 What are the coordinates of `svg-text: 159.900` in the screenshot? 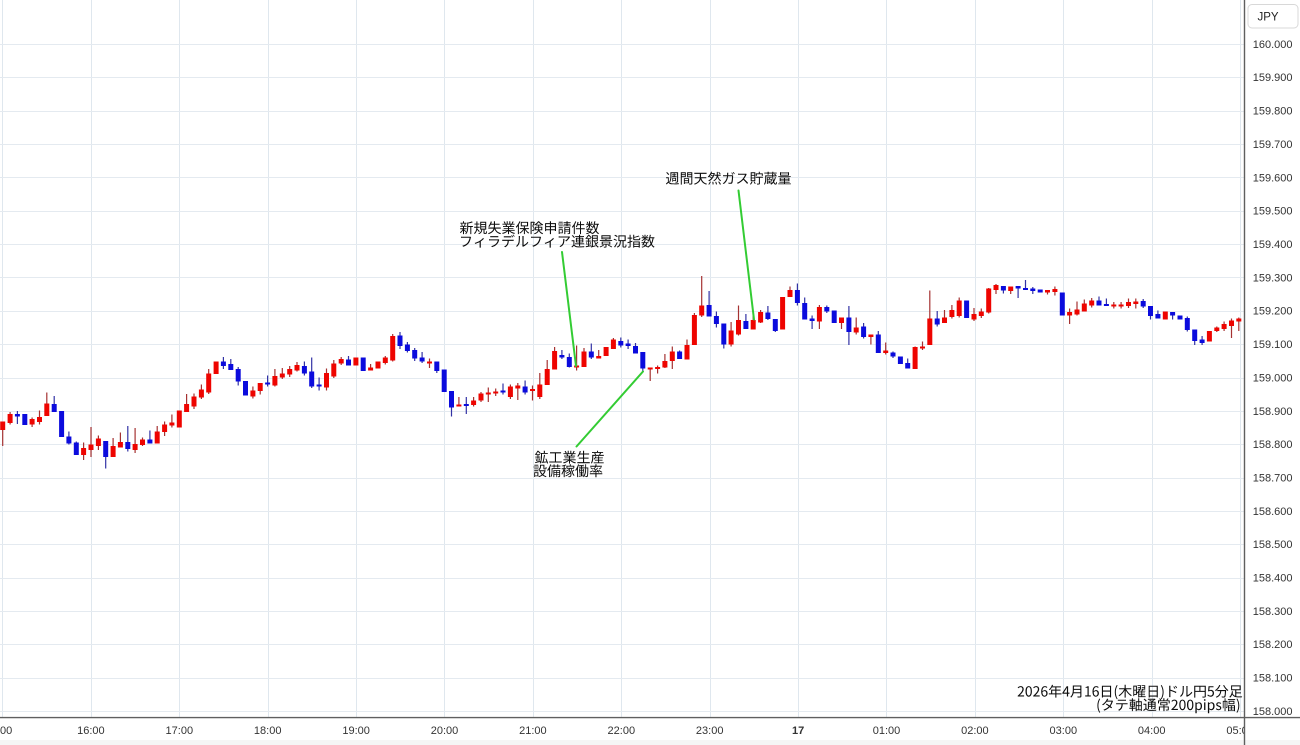 It's located at (1273, 78).